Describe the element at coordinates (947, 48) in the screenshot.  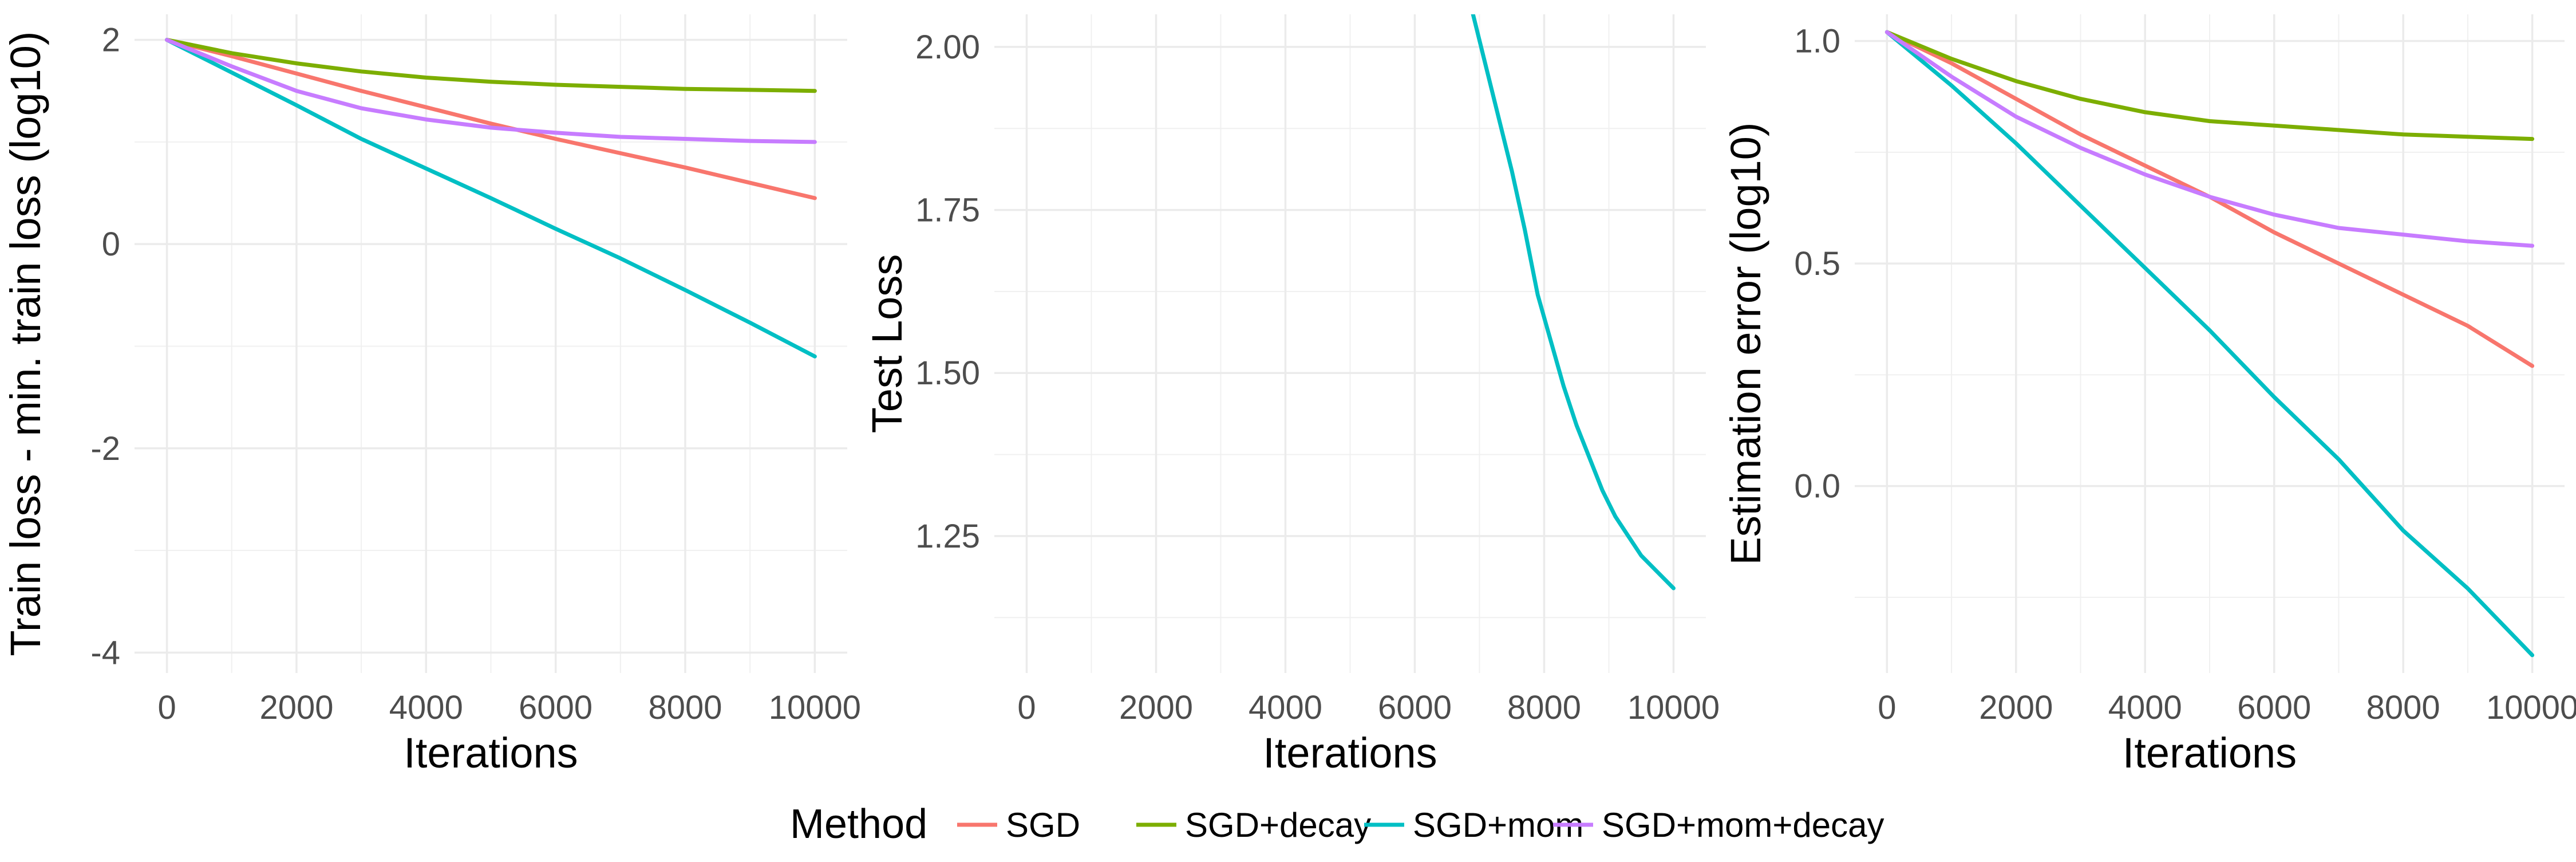
I see `y-tick-label: 2.00` at that location.